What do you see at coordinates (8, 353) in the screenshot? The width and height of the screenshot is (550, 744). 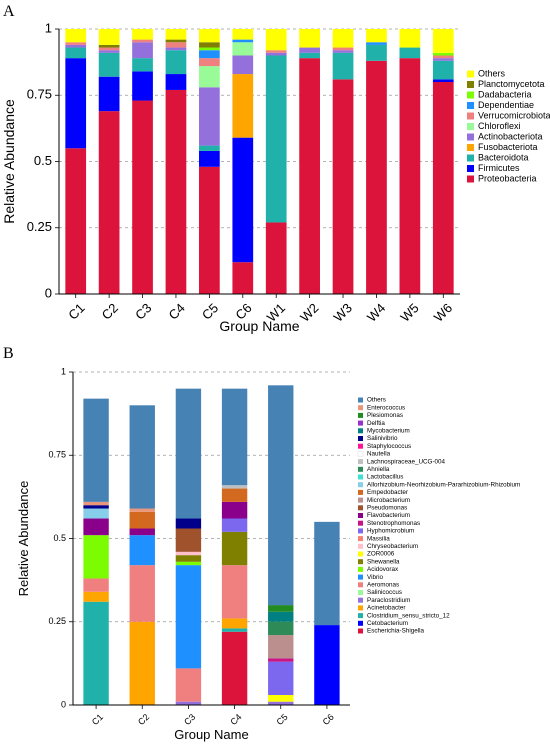 I see `panel-label-b: B` at bounding box center [8, 353].